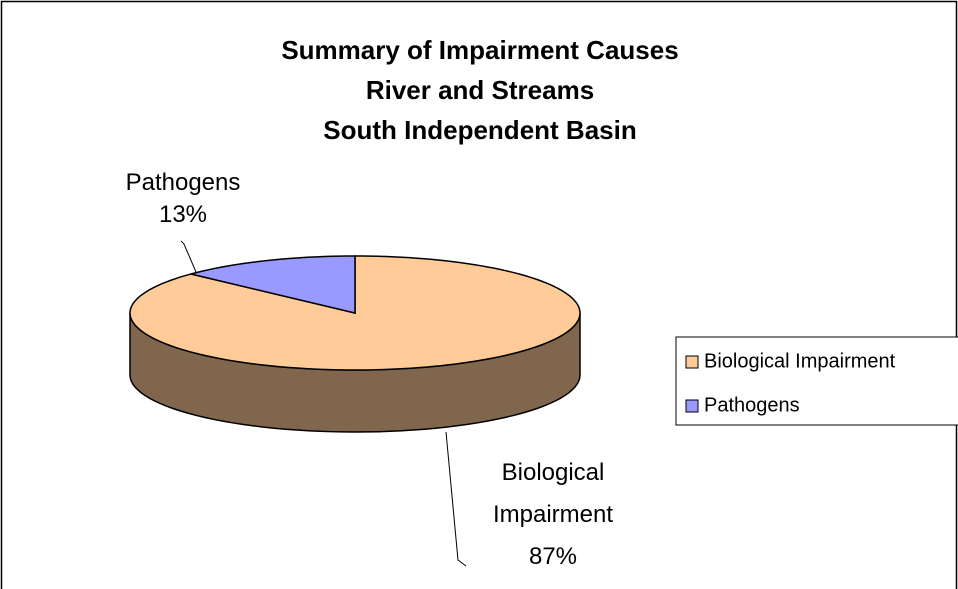  I want to click on chart-title: River and Streams, so click(480, 90).